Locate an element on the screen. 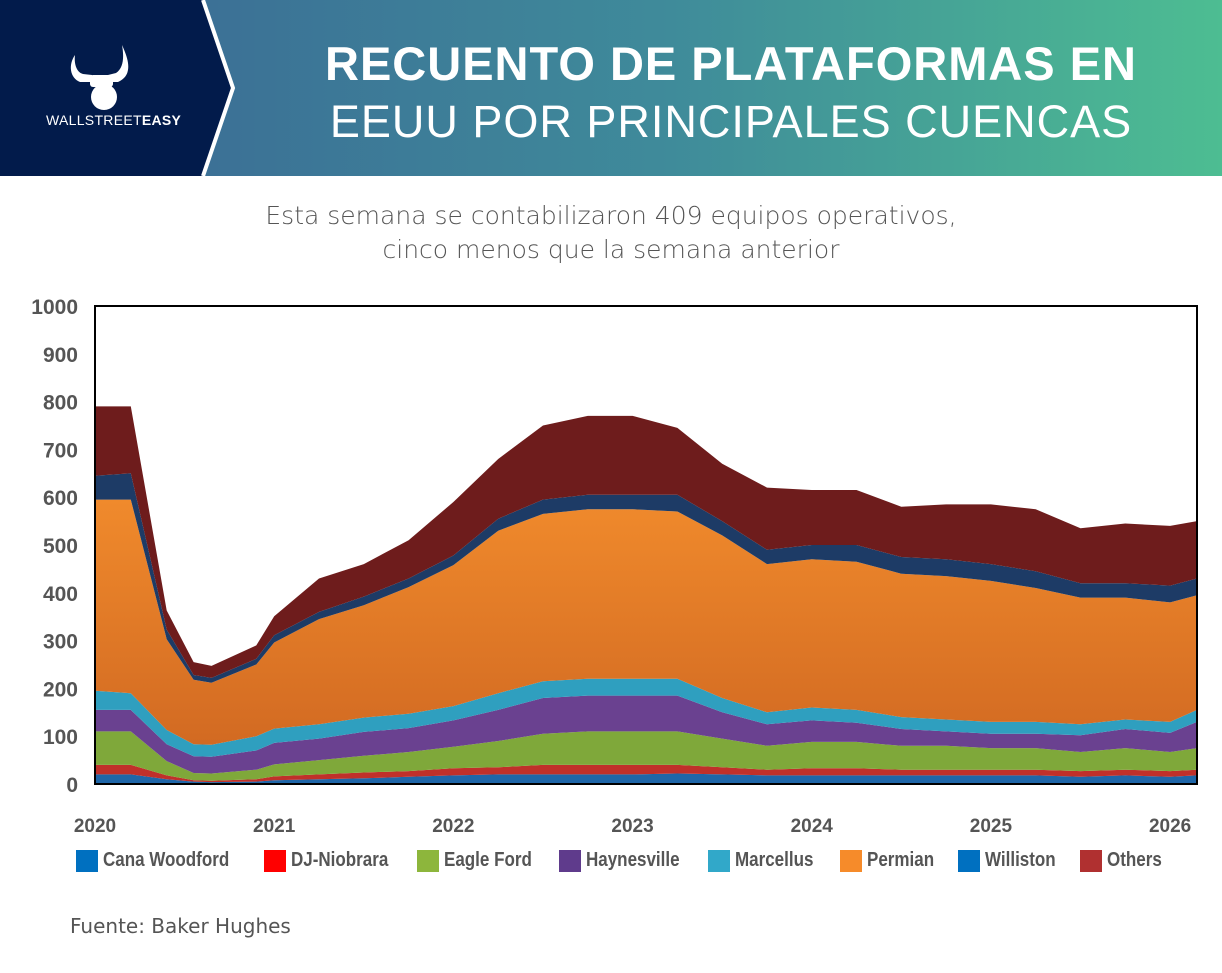 Image resolution: width=1222 pixels, height=973 pixels. area-haynesville is located at coordinates (646, 734).